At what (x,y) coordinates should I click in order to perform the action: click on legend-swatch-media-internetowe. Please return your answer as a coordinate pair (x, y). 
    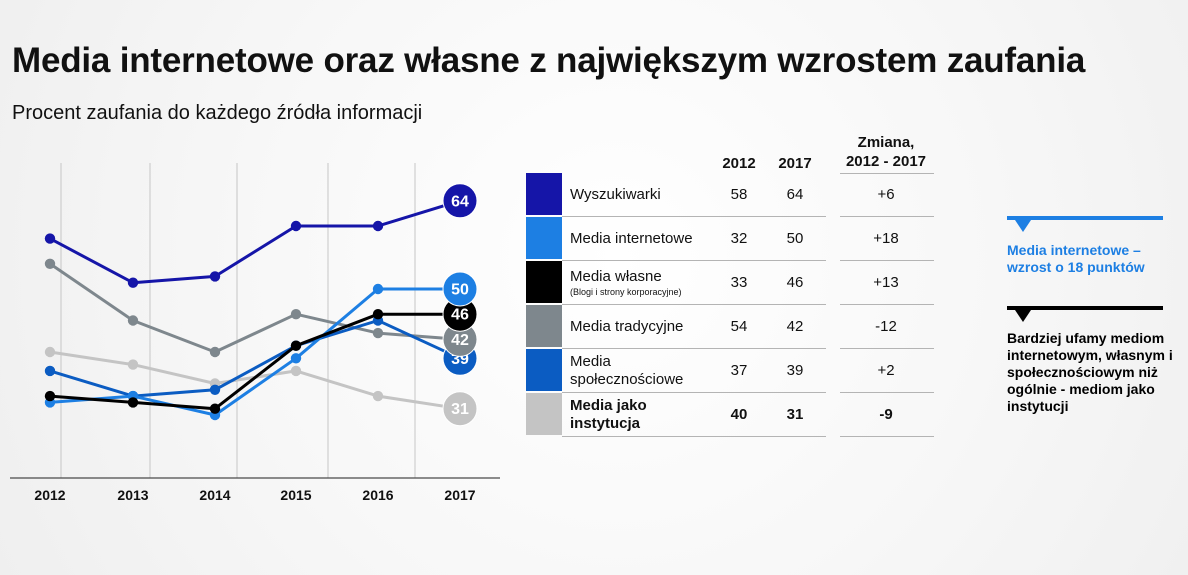
    Looking at the image, I should click on (544, 238).